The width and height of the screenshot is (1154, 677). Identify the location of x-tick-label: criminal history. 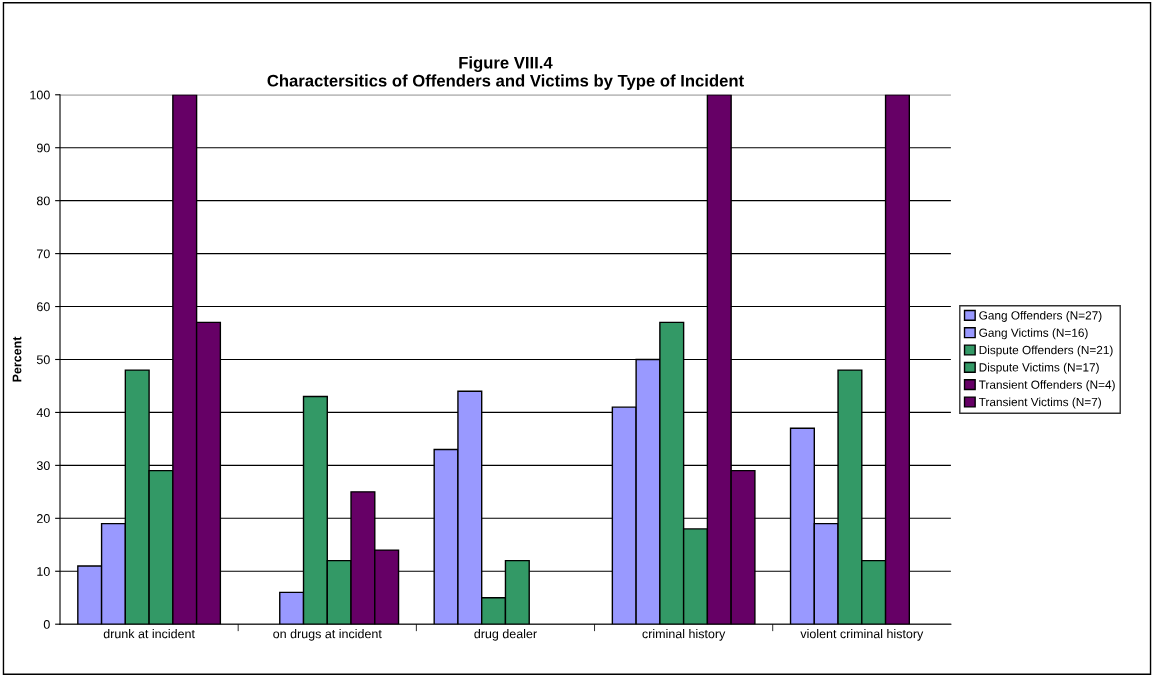
(684, 635).